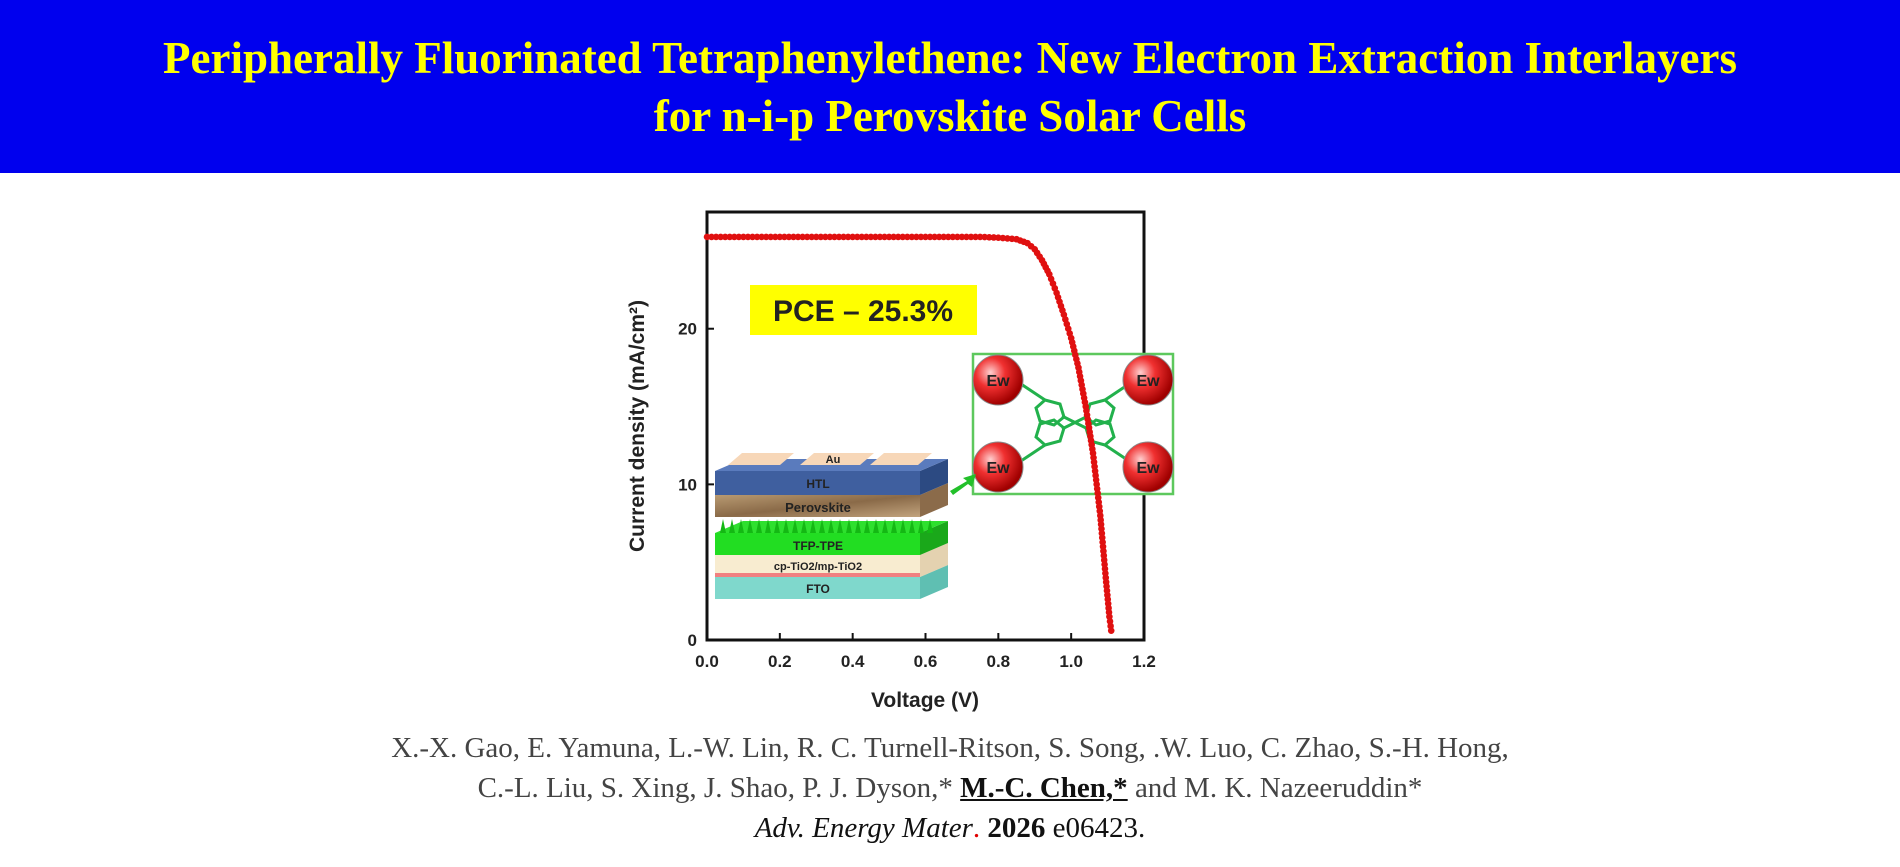 This screenshot has height=867, width=1900. Describe the element at coordinates (950, 115) in the screenshot. I see `title-line-2: for n-i-p Perovskite Solar Cells` at that location.